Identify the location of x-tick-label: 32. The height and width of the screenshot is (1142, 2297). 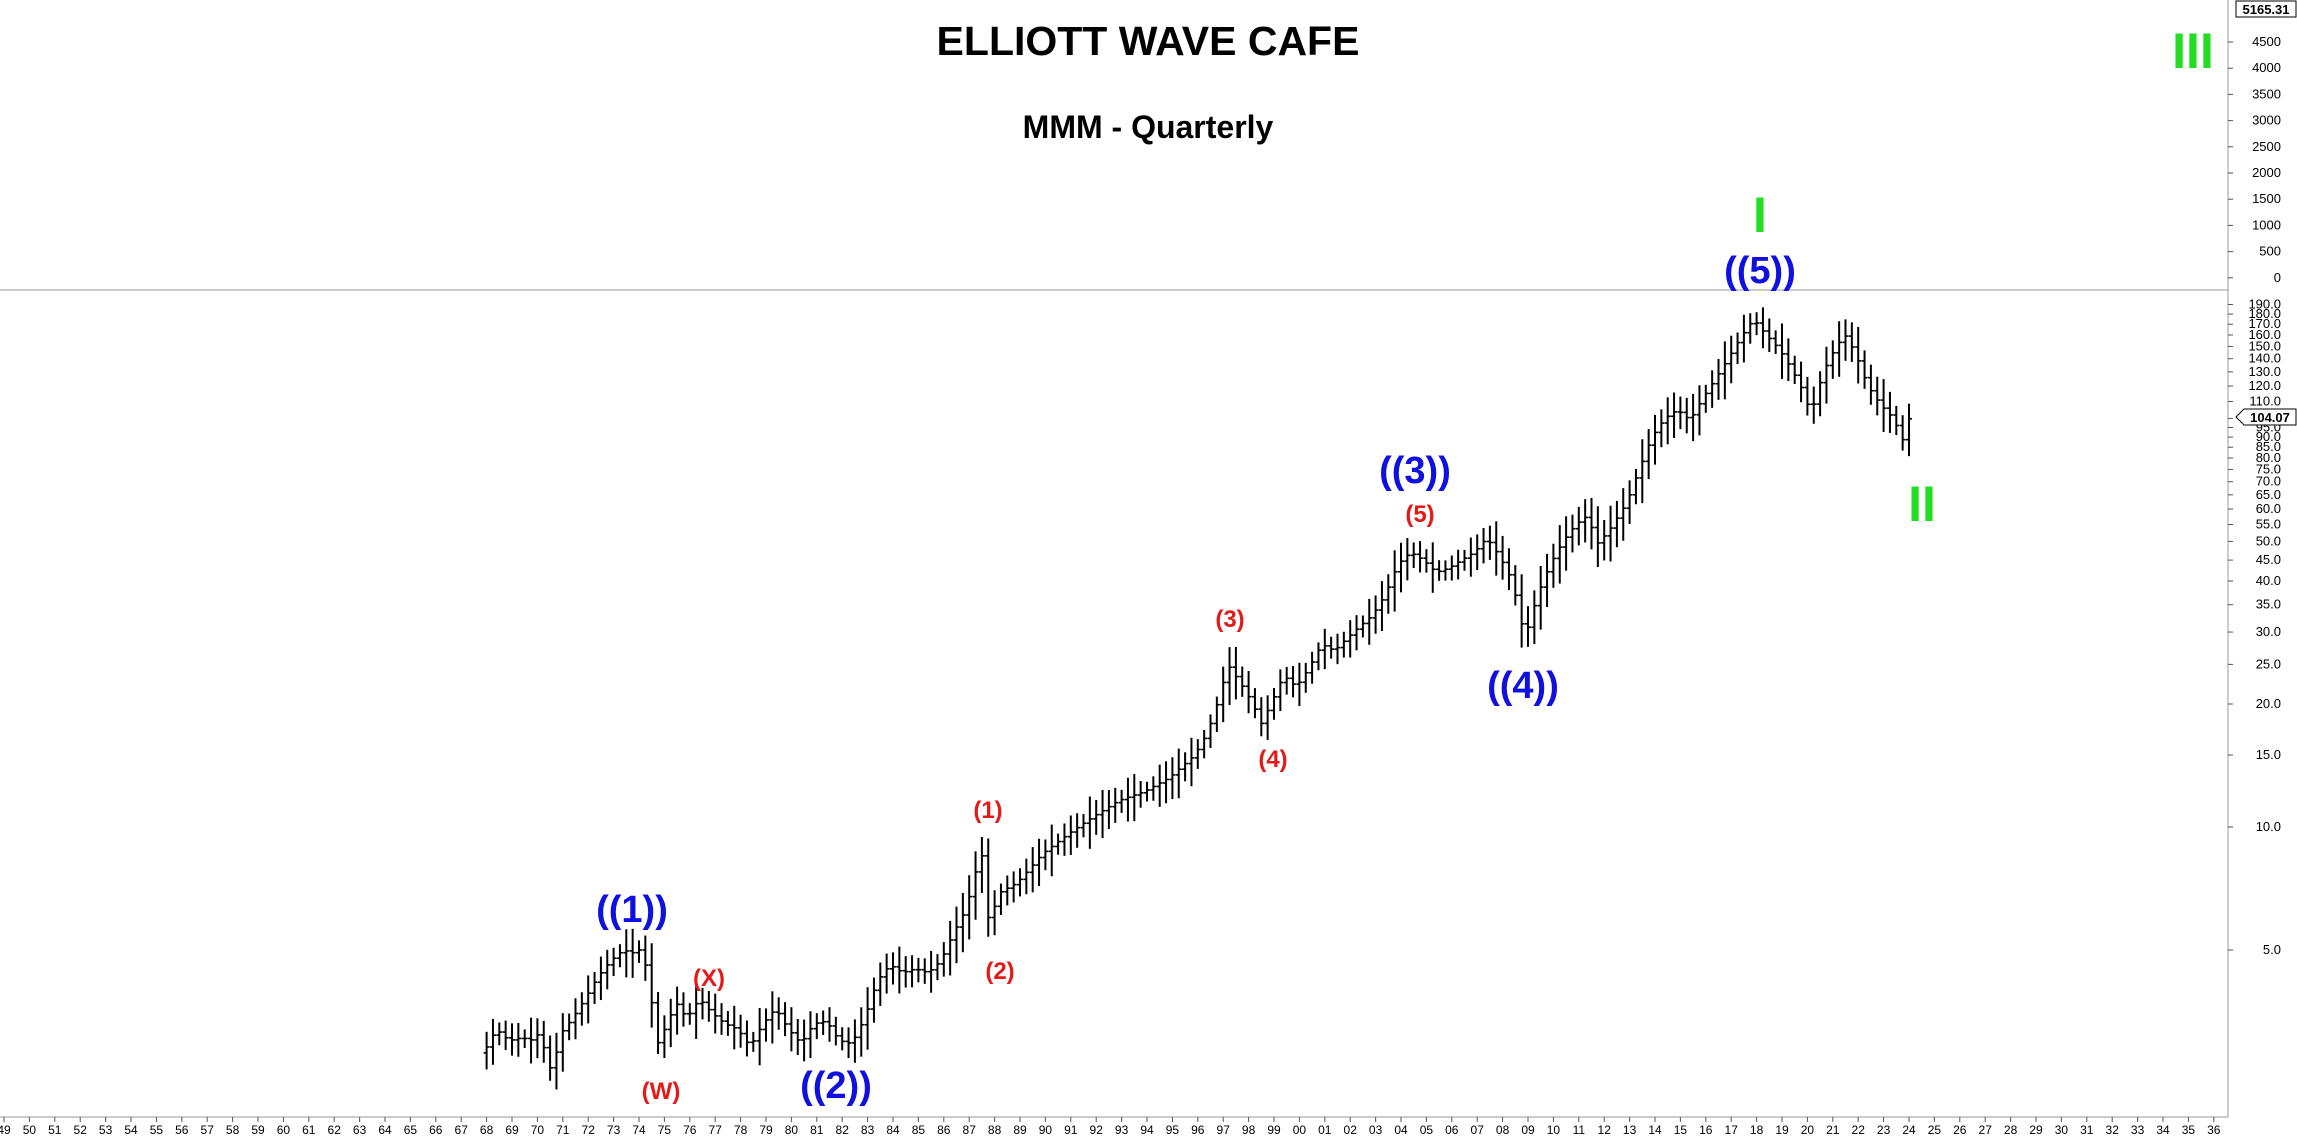
(2113, 1130).